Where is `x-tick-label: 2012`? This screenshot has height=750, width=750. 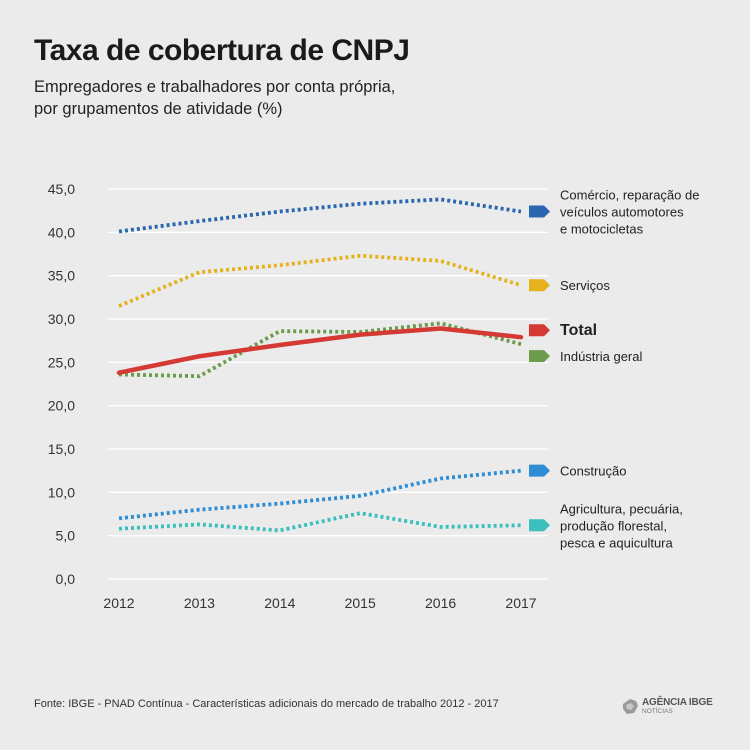
x-tick-label: 2012 is located at coordinates (118, 603).